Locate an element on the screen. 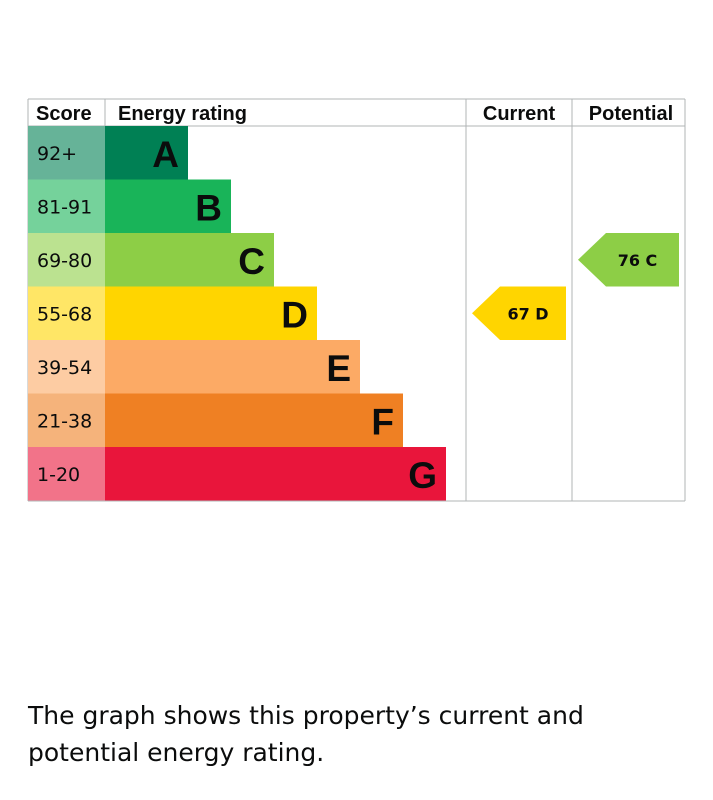 The height and width of the screenshot is (800, 713). rating-bar-d is located at coordinates (211, 313).